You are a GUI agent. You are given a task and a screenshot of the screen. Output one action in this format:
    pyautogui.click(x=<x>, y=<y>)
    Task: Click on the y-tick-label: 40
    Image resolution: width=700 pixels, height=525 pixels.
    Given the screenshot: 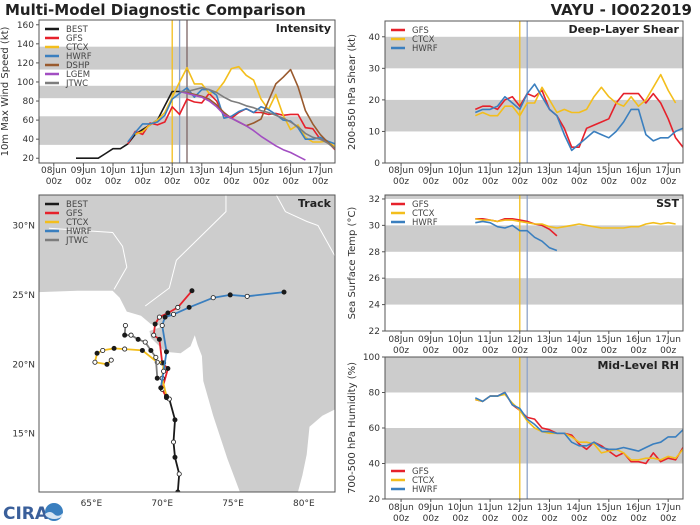 What is the action you would take?
    pyautogui.click(x=375, y=38)
    